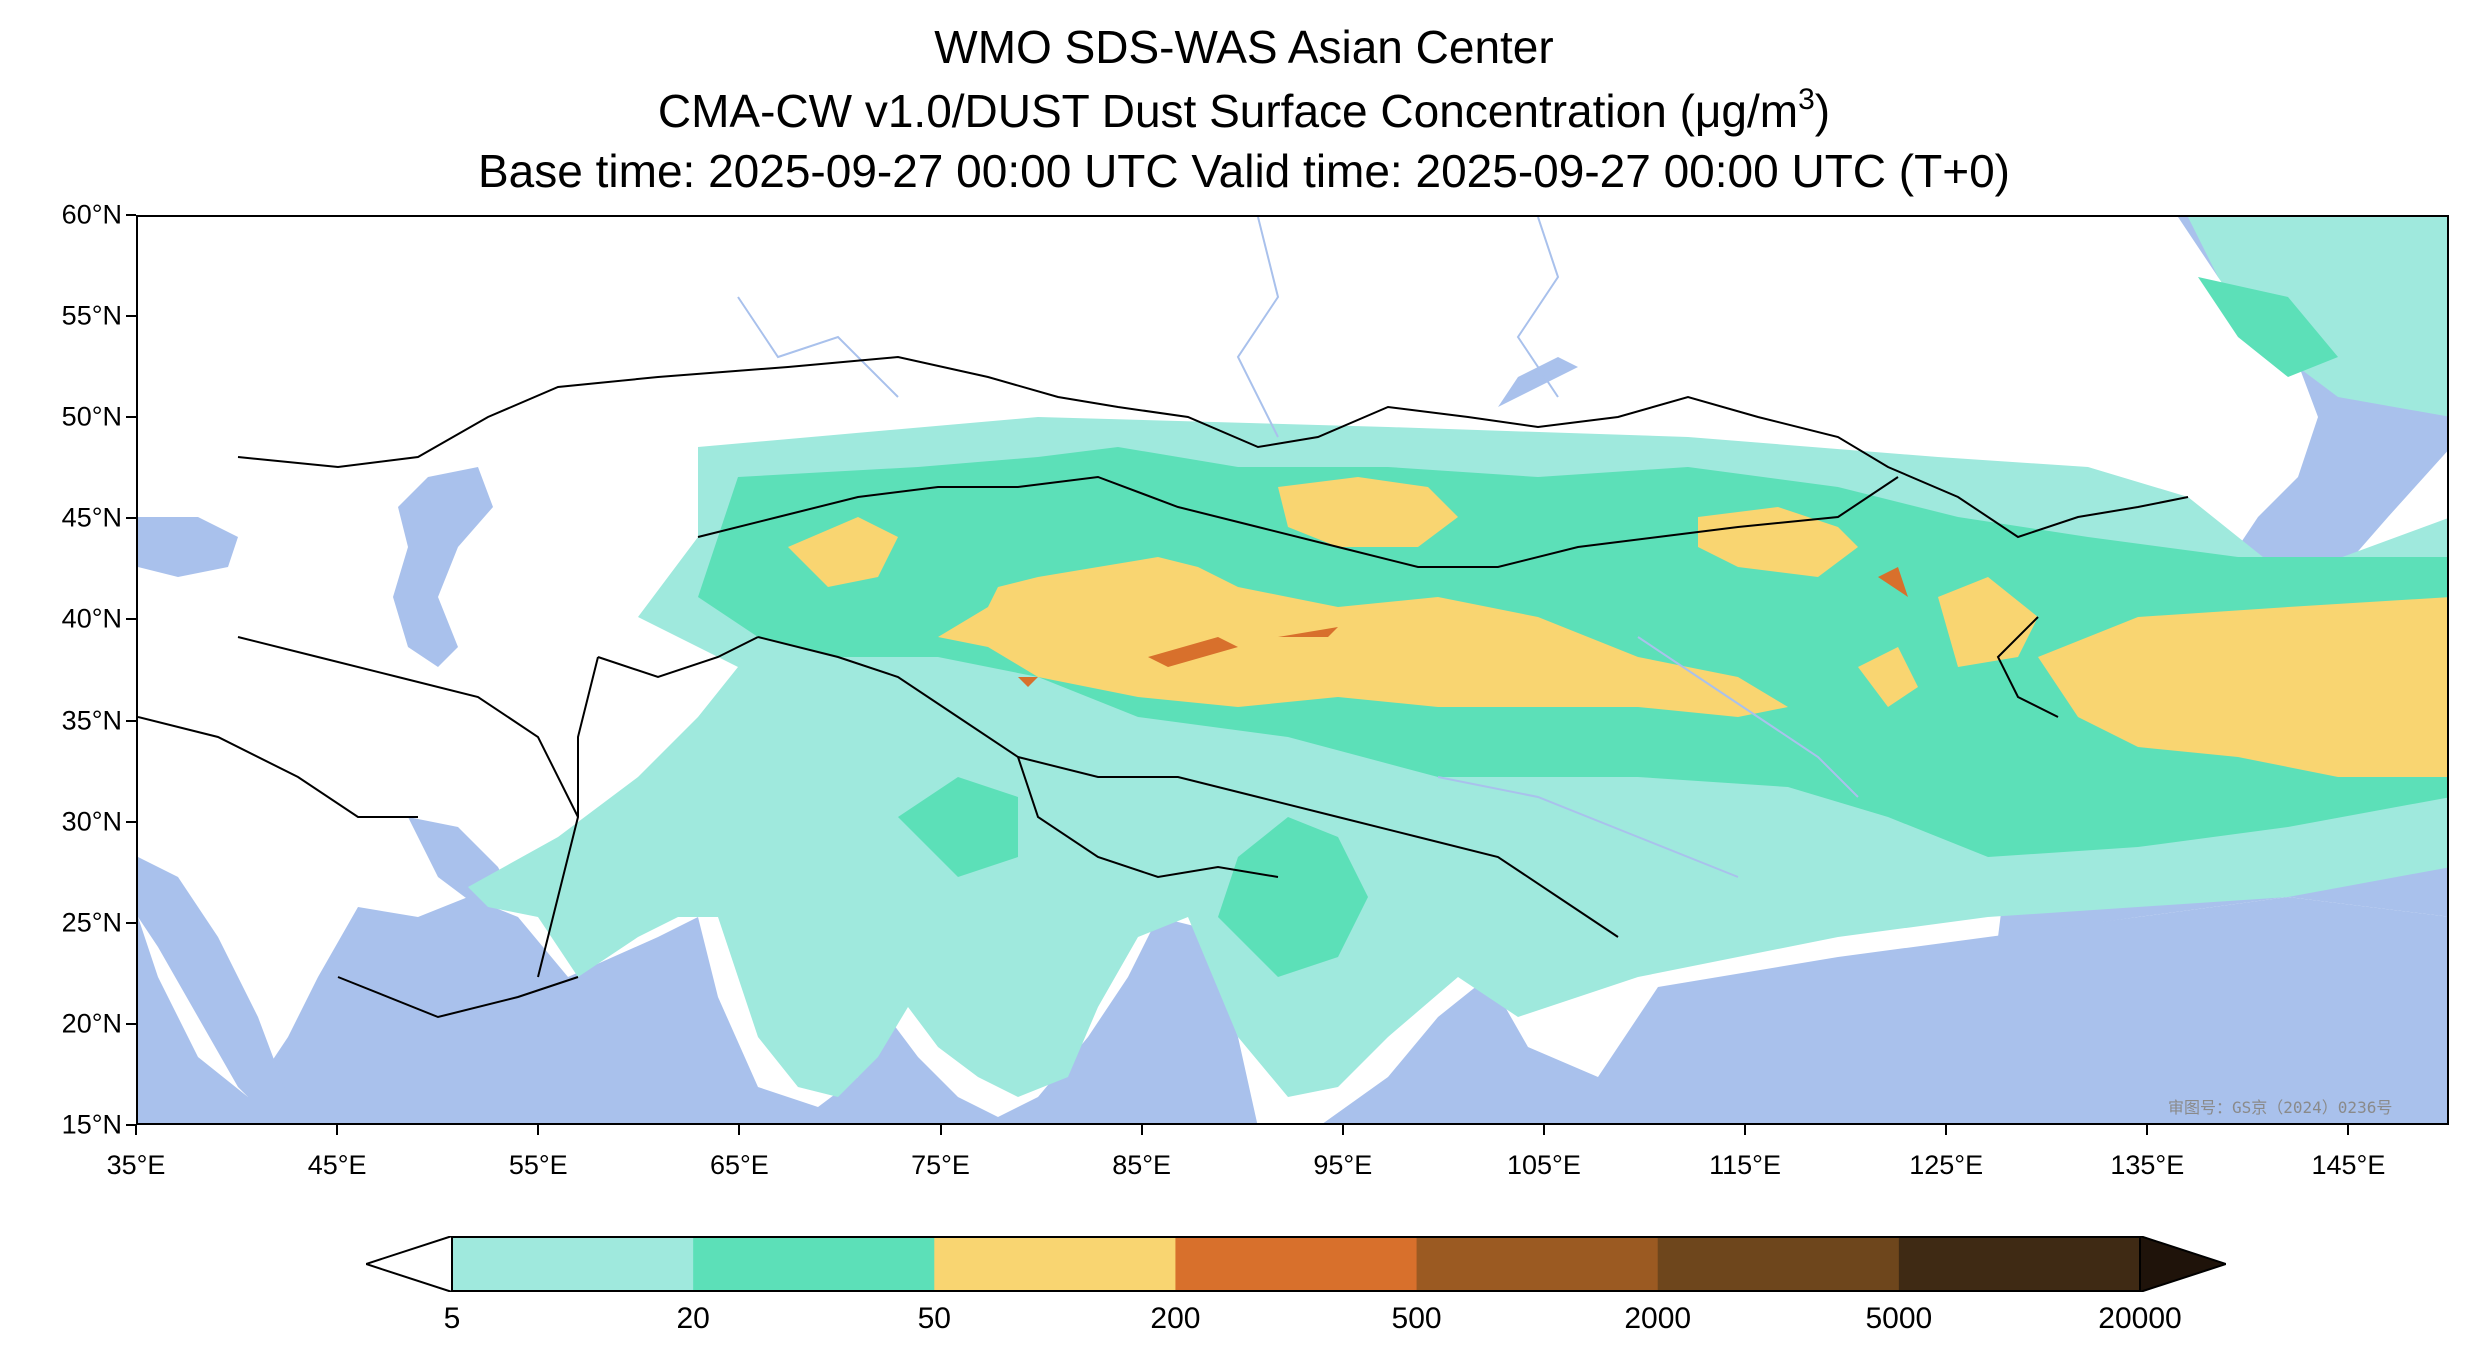 This screenshot has width=2488, height=1362. Describe the element at coordinates (1822, 111) in the screenshot. I see `subtitle-suffix: )` at that location.